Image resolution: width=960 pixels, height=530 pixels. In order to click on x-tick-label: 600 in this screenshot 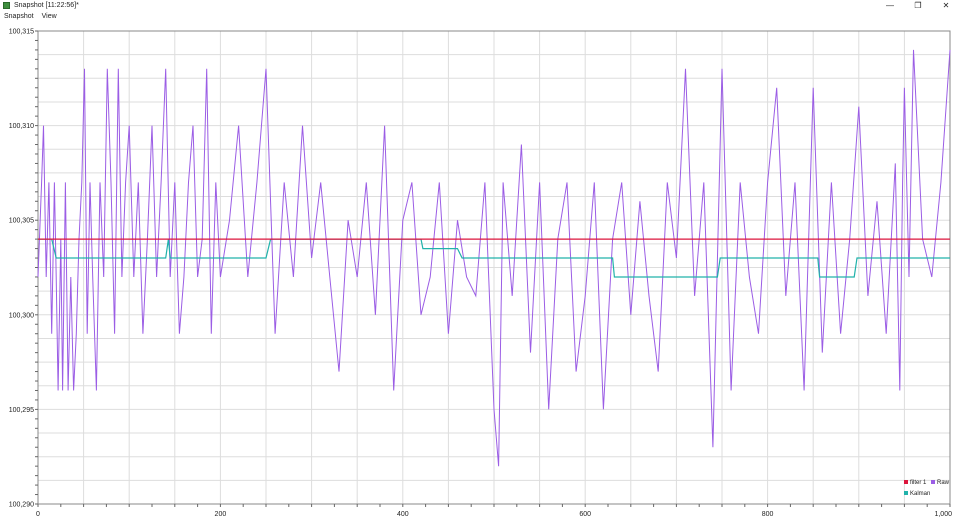, I will do `click(585, 514)`.